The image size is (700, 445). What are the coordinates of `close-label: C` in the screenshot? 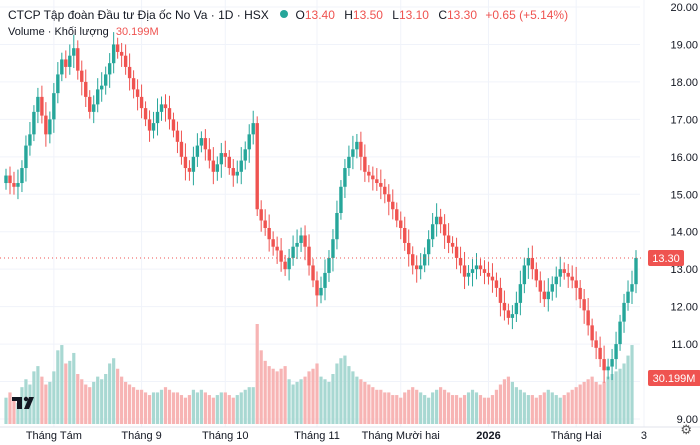 It's located at (442, 15).